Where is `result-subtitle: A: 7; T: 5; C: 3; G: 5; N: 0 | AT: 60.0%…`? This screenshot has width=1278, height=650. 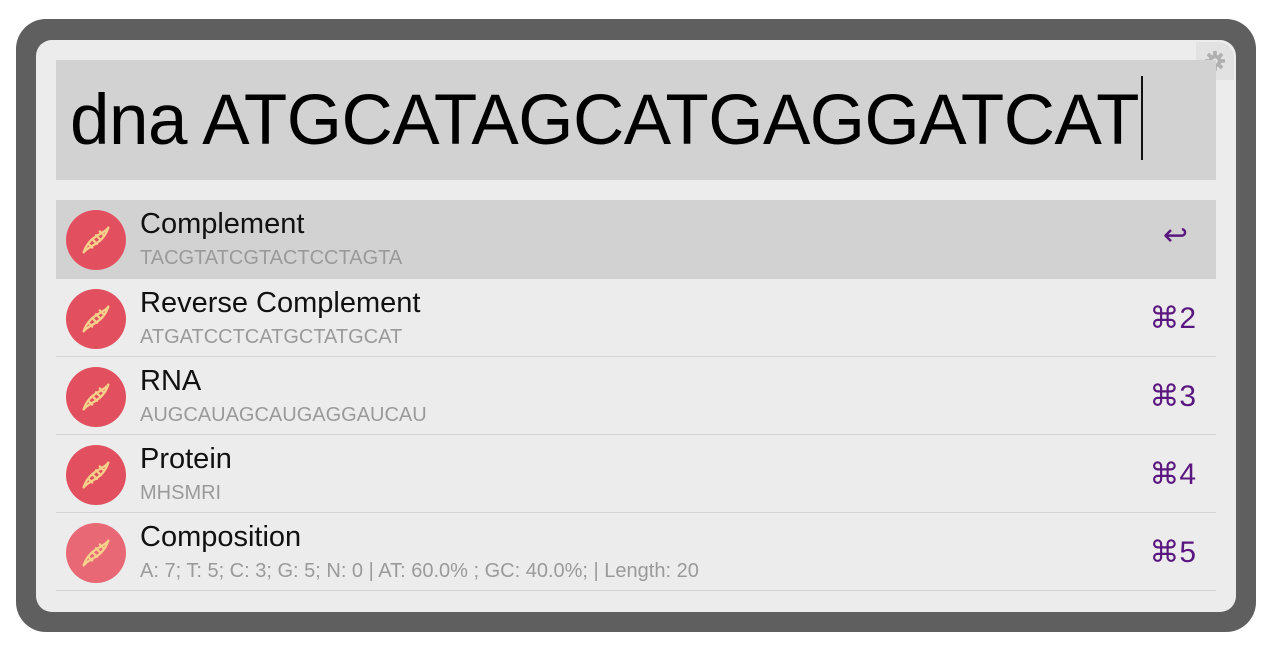
result-subtitle: A: 7; T: 5; C: 3; G: 5; N: 0 | AT: 60.0%… is located at coordinates (419, 571).